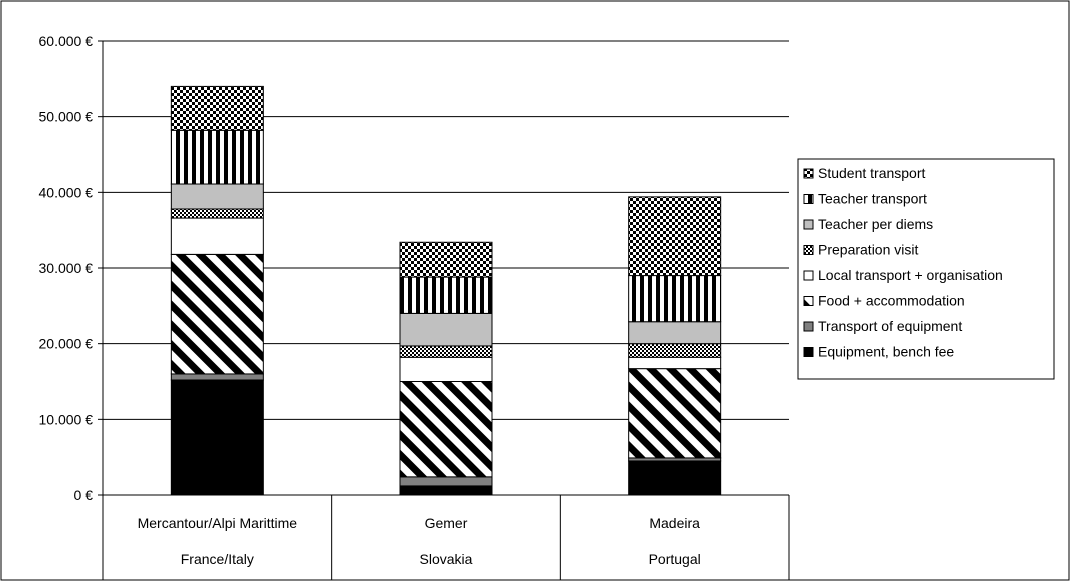 This screenshot has width=1070, height=586. I want to click on y-tick-label: 30.000 €, so click(66, 268).